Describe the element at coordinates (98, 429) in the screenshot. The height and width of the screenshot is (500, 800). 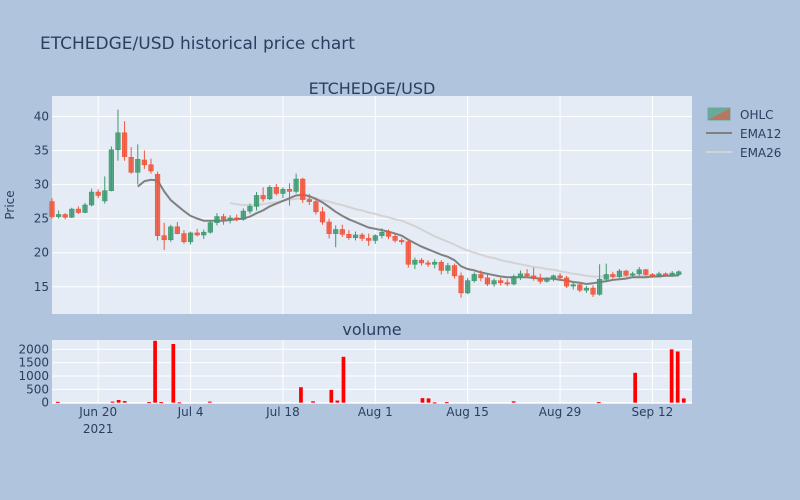
I see `x-tick-sublabel: 2021` at that location.